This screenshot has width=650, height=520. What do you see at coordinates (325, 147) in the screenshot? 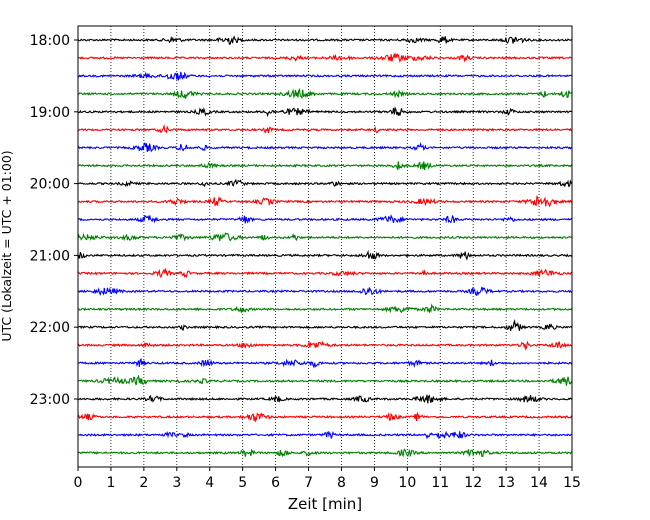
I see `trace-1930` at bounding box center [325, 147].